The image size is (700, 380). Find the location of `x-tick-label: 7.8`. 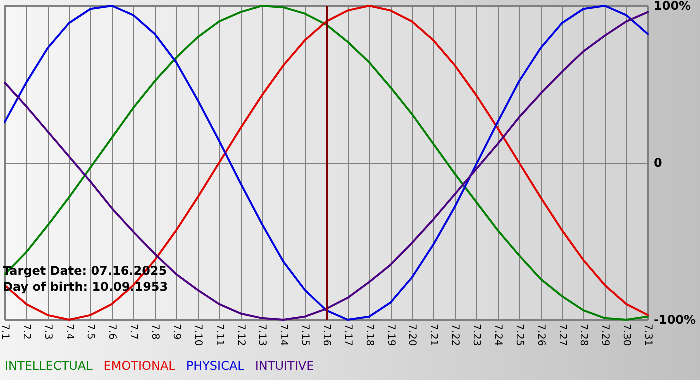

x-tick-label: 7.8 is located at coordinates (155, 332).